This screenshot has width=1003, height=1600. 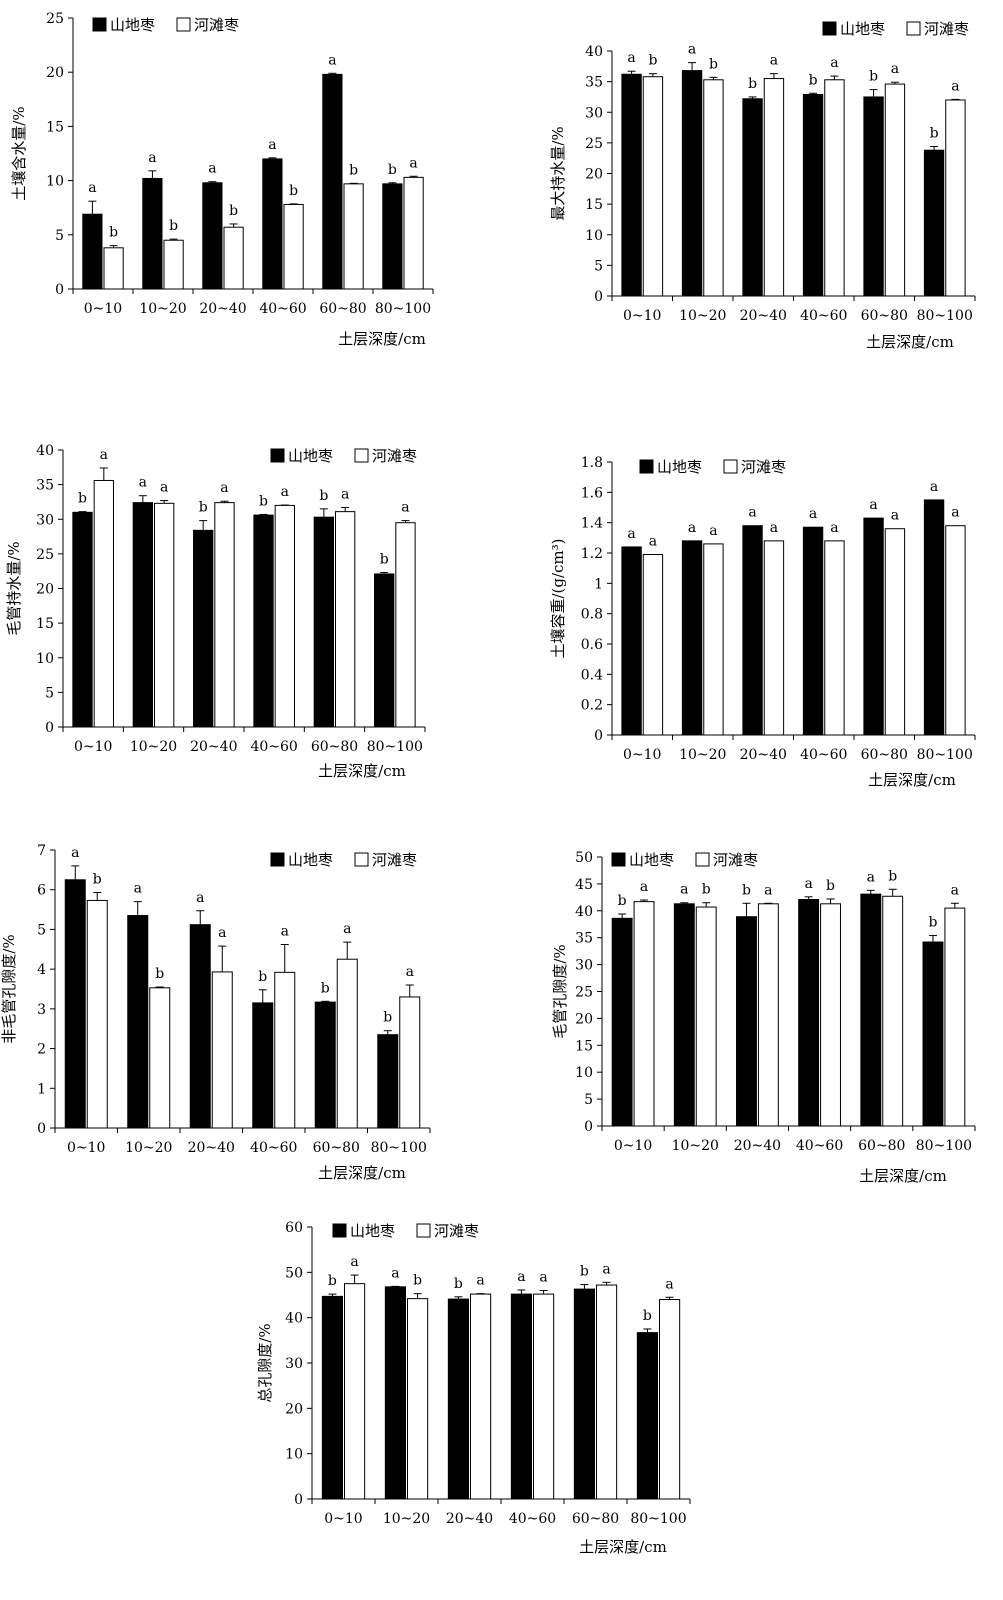 I want to click on y-tick-label: 50, so click(x=294, y=1273).